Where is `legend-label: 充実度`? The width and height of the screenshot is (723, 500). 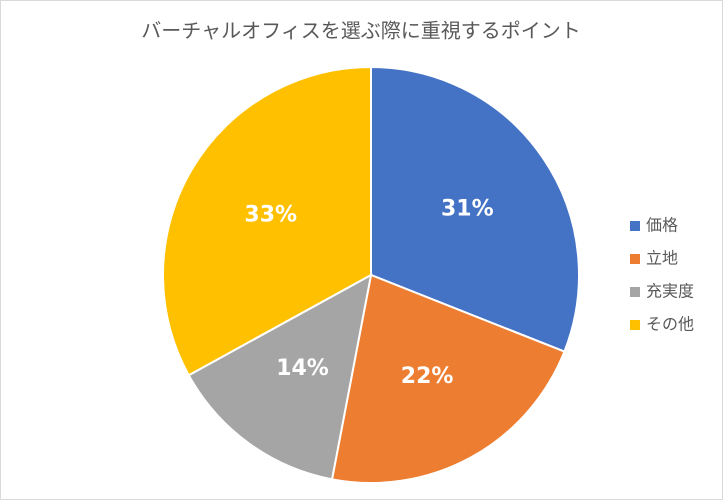
legend-label: 充実度 is located at coordinates (670, 291).